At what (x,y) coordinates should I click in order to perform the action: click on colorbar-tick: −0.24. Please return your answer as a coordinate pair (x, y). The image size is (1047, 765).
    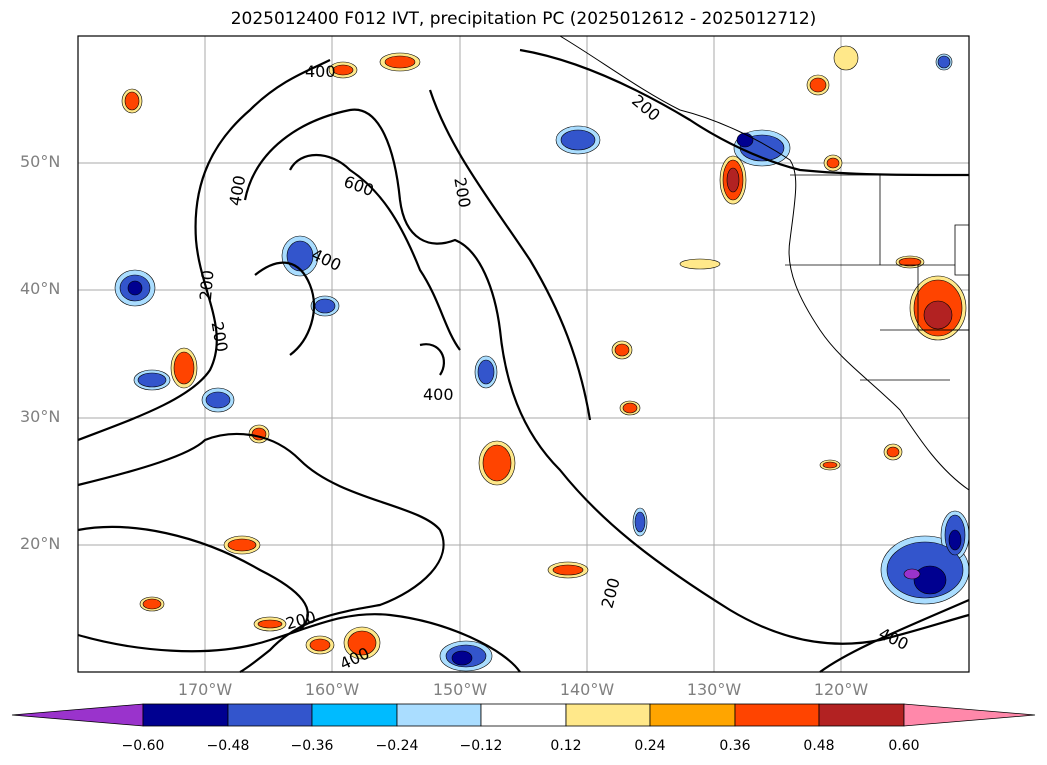
    Looking at the image, I should click on (397, 746).